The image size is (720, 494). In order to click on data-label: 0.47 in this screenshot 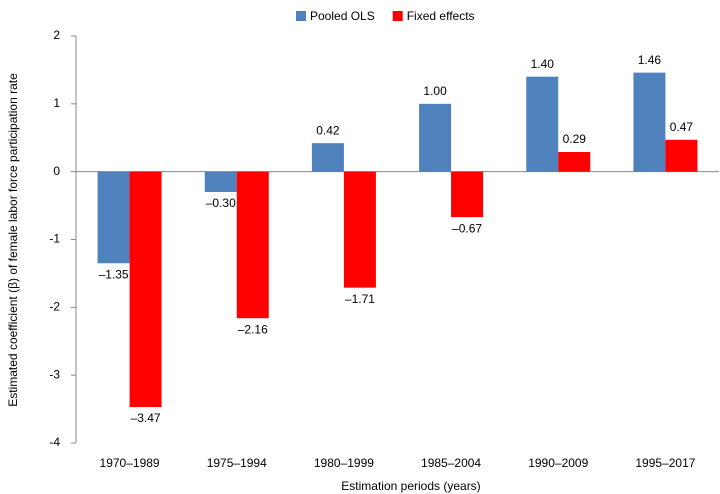, I will do `click(682, 127)`.